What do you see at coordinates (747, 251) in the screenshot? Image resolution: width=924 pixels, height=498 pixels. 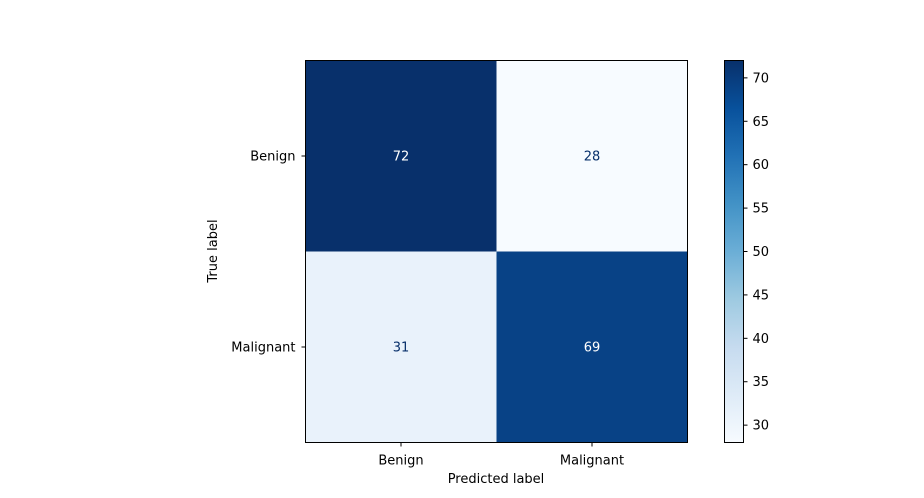 I see `colorbar: 30 35 40 45 50 55 60 65 70` at bounding box center [747, 251].